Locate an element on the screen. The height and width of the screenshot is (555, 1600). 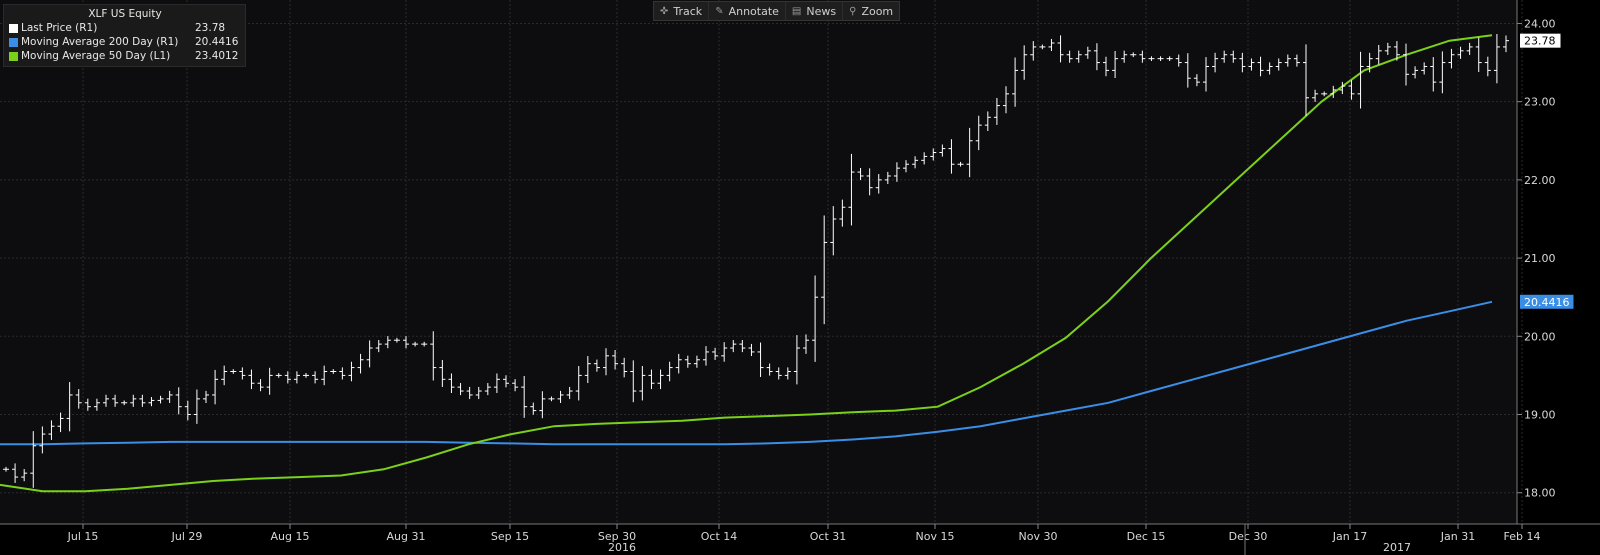
legend-row-ma200: Moving Average 200 Day (R1) 20.4416 is located at coordinates (125, 42).